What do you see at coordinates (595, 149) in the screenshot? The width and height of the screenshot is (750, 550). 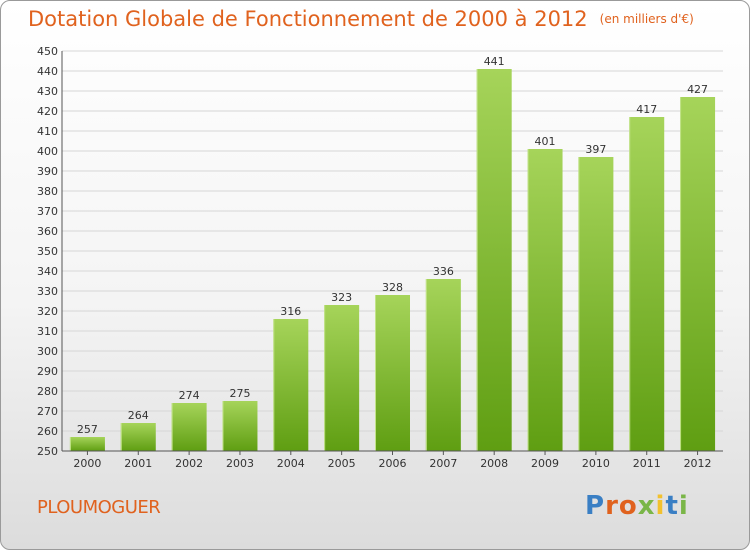 I see `data-label: 397` at bounding box center [595, 149].